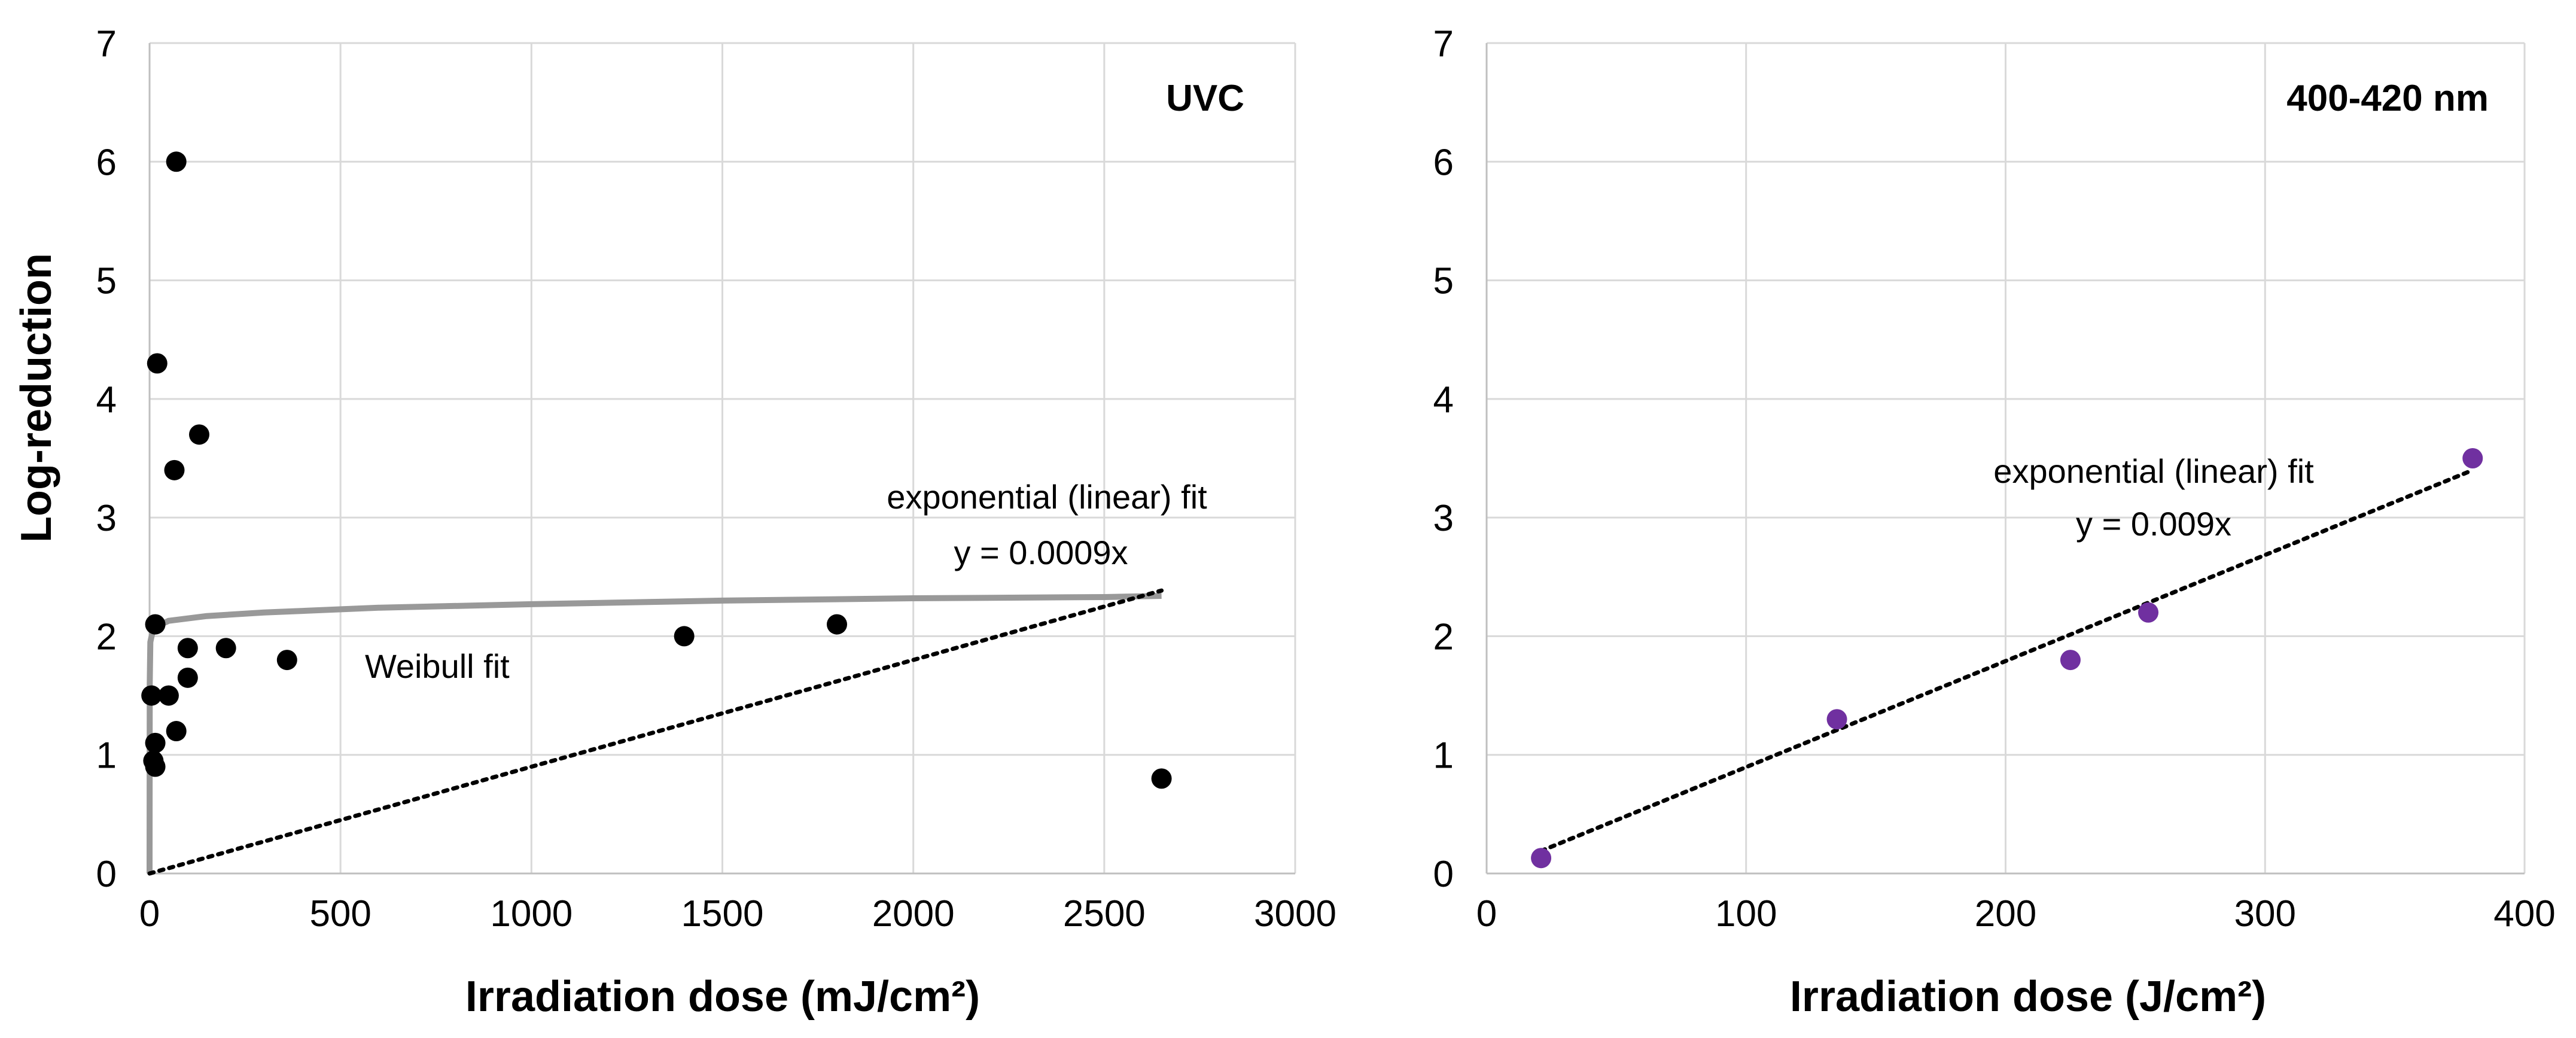 Image resolution: width=2576 pixels, height=1038 pixels. Describe the element at coordinates (340, 913) in the screenshot. I see `left-x-tick-label: 500` at that location.